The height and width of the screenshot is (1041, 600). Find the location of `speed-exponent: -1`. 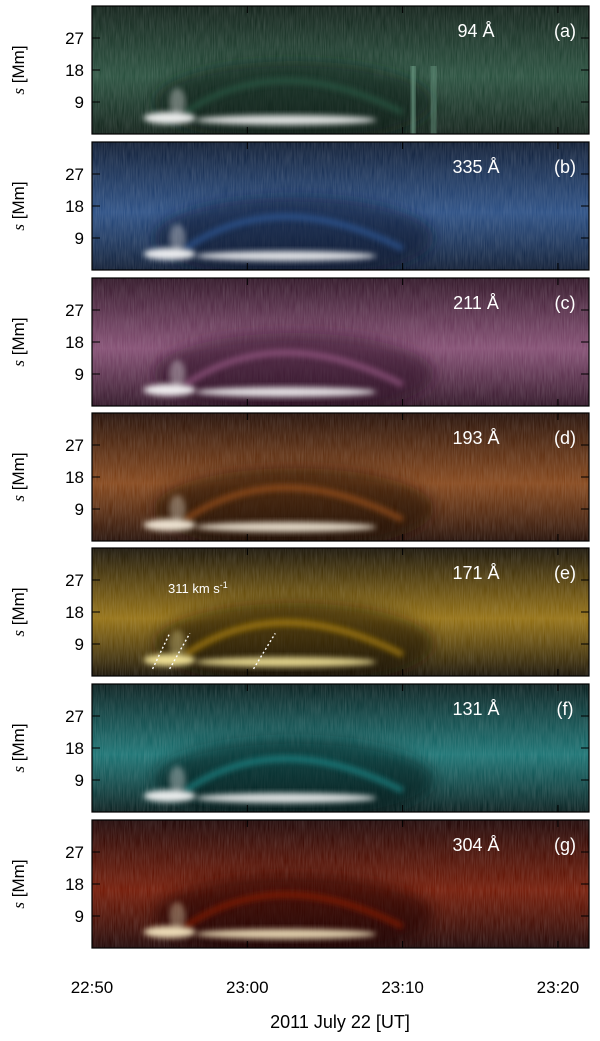

speed-exponent: -1 is located at coordinates (224, 585).